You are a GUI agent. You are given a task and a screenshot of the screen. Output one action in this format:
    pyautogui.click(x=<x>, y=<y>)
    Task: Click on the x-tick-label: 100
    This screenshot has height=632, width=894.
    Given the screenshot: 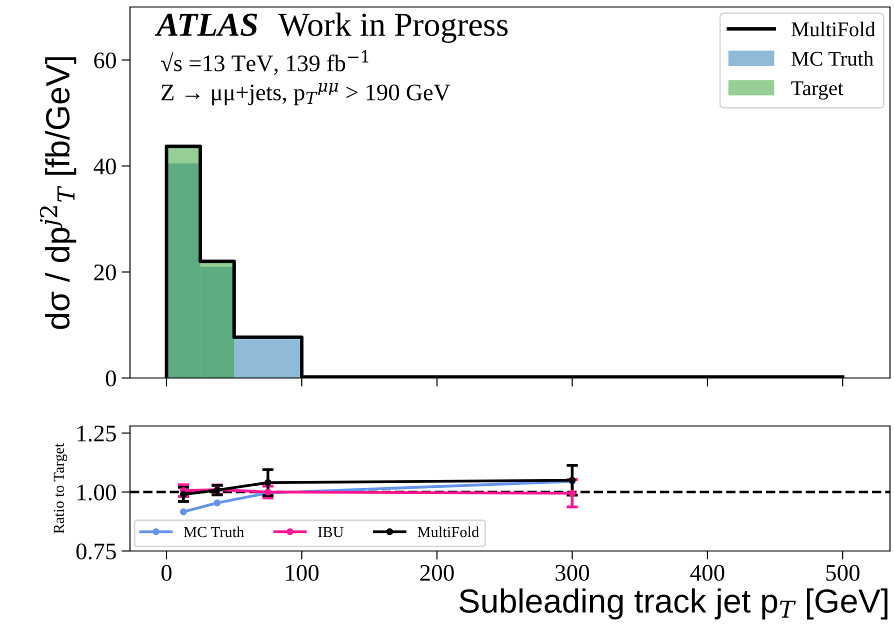 What is the action you would take?
    pyautogui.click(x=302, y=572)
    